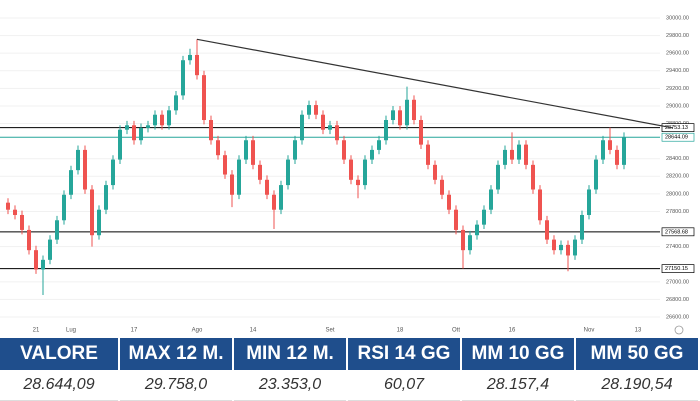 This screenshot has width=700, height=401. I want to click on table-header: VALORE, so click(59, 354).